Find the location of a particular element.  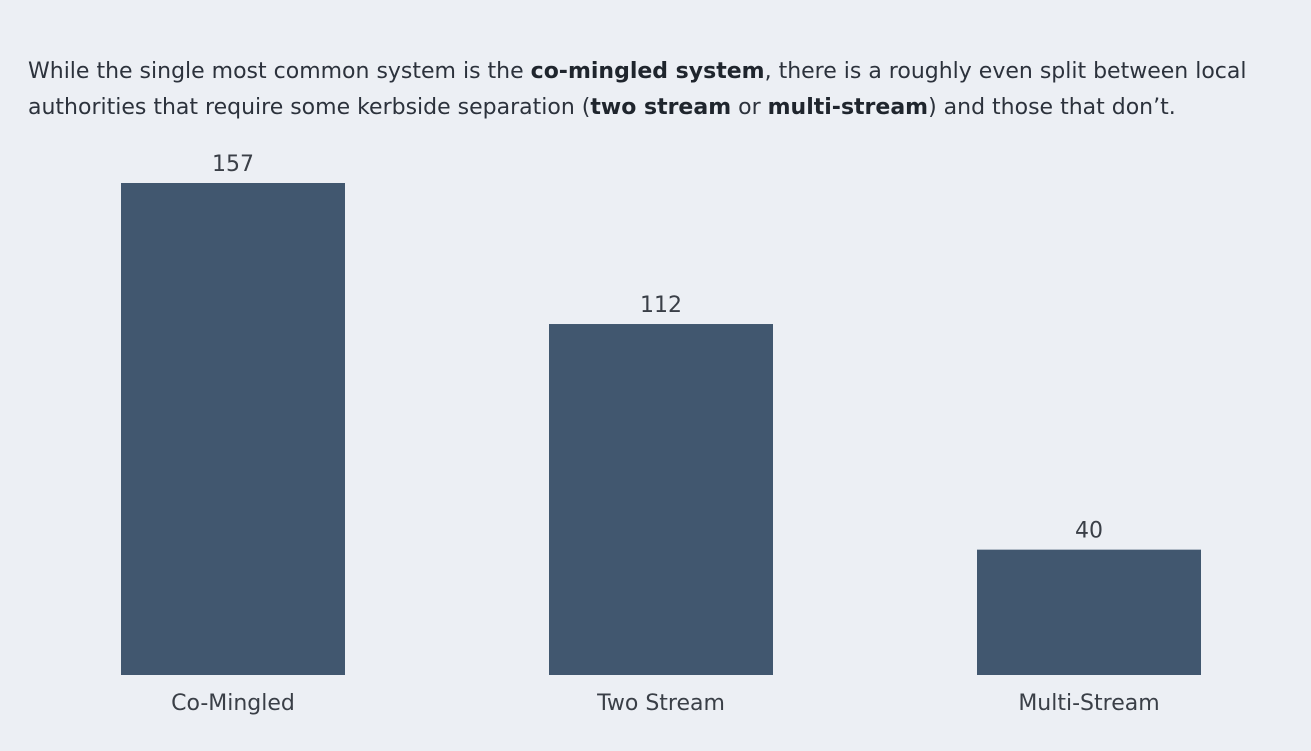

bar-value-label: 157 is located at coordinates (233, 164).